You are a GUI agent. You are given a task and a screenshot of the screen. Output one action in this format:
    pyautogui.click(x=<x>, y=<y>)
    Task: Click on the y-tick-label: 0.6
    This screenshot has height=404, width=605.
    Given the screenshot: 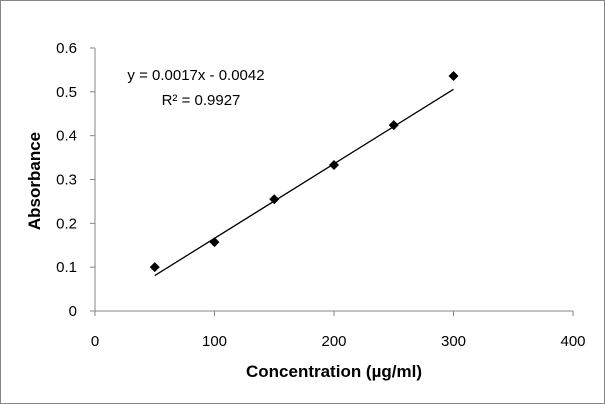 What is the action you would take?
    pyautogui.click(x=66, y=48)
    